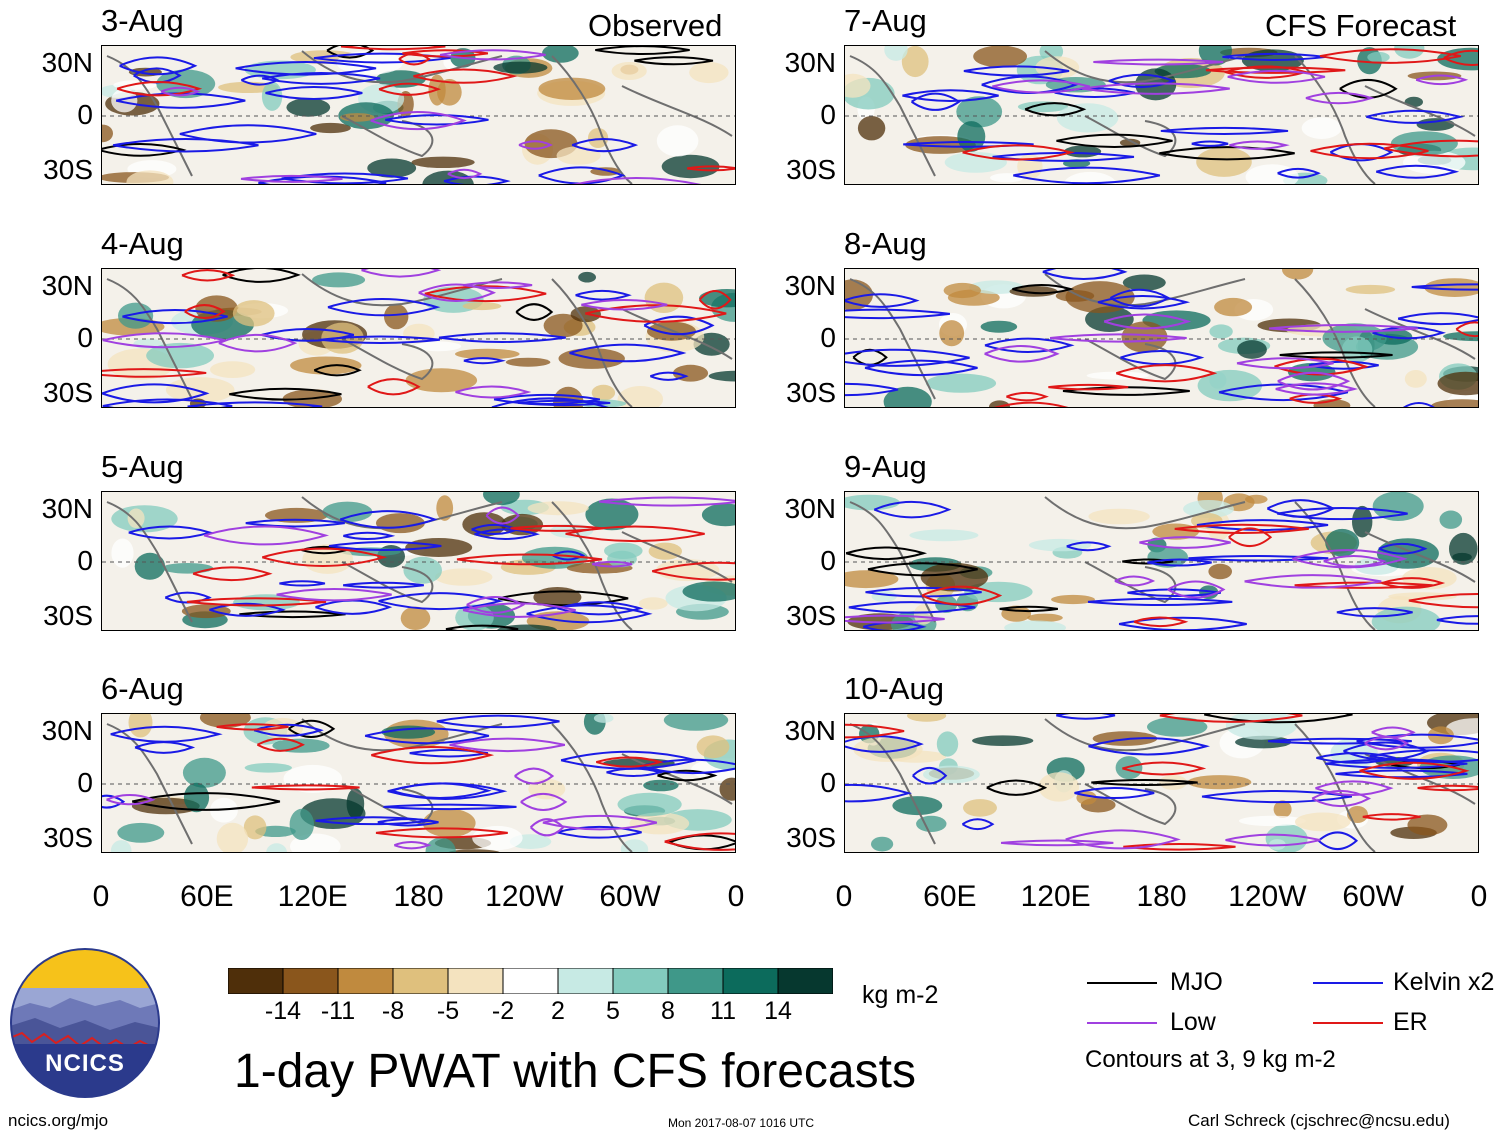 The image size is (1510, 1137). I want to click on longitude-label: 120E, so click(312, 896).